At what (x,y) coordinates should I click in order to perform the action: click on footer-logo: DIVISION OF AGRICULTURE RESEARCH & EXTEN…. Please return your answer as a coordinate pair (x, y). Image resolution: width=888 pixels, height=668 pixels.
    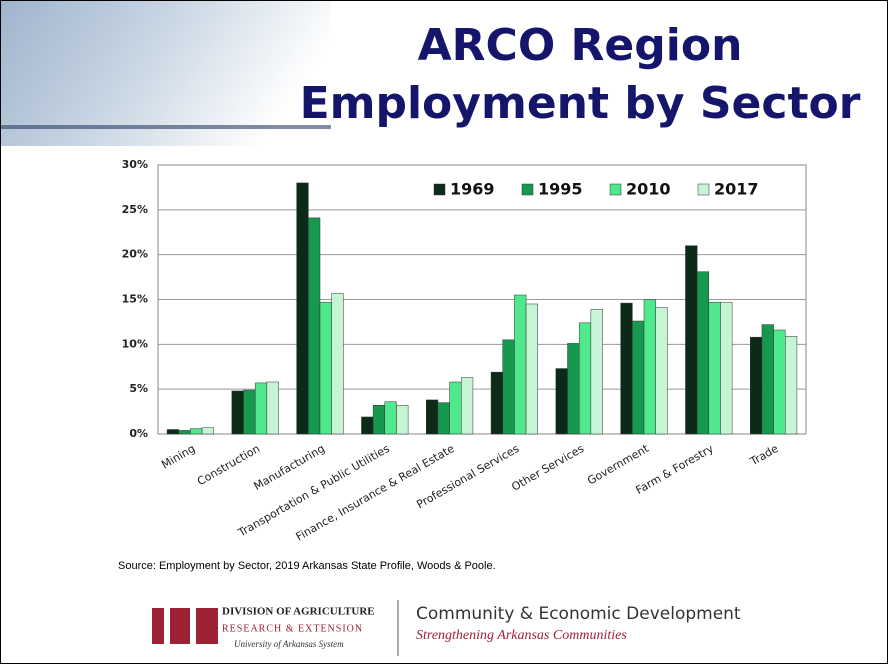
    Looking at the image, I should click on (446, 628).